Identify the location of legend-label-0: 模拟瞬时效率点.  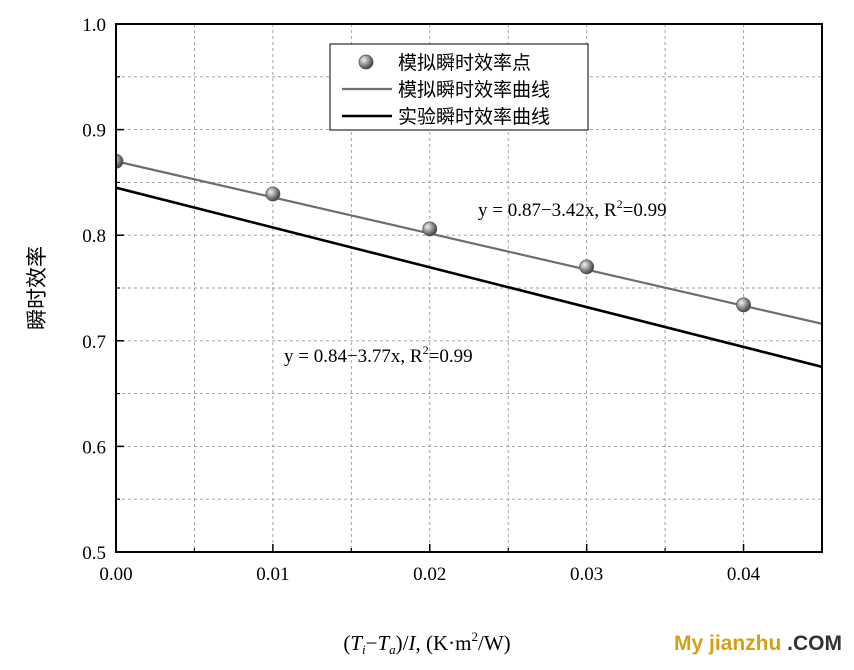
(464, 63).